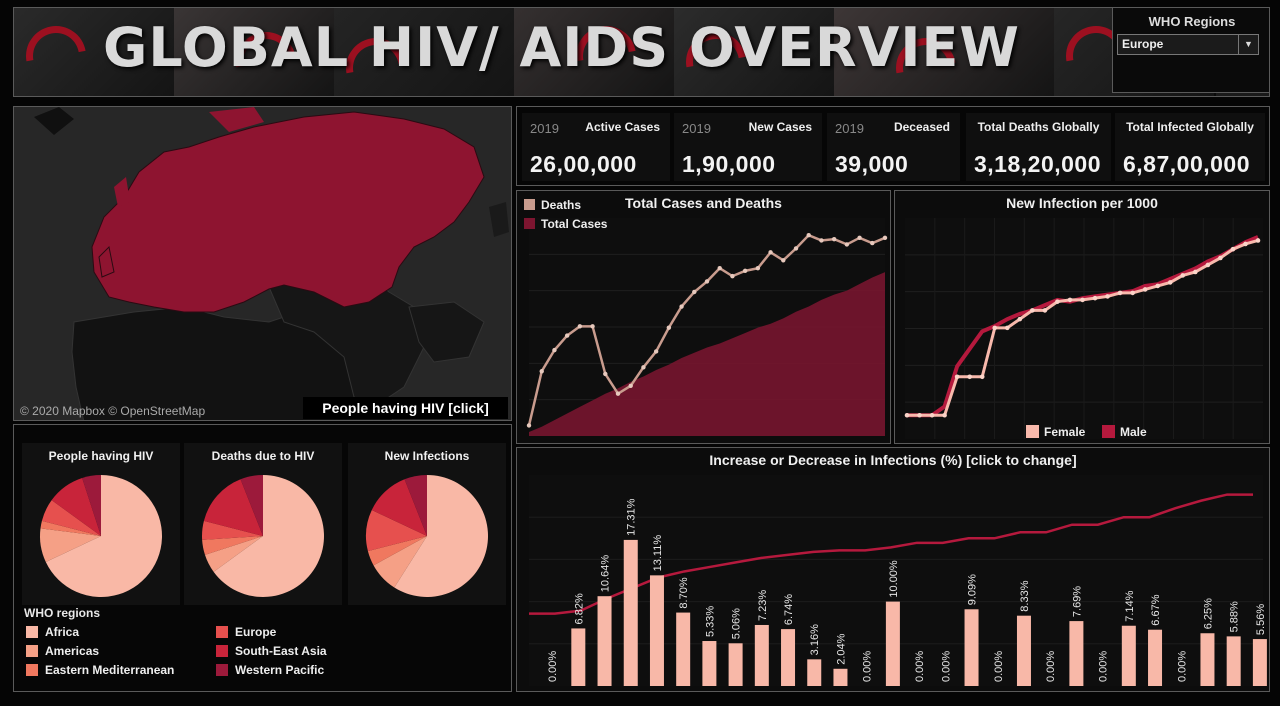 The image size is (1280, 706). What do you see at coordinates (405, 408) in the screenshot?
I see `people-having-hiv-button: People having HIV [click]` at bounding box center [405, 408].